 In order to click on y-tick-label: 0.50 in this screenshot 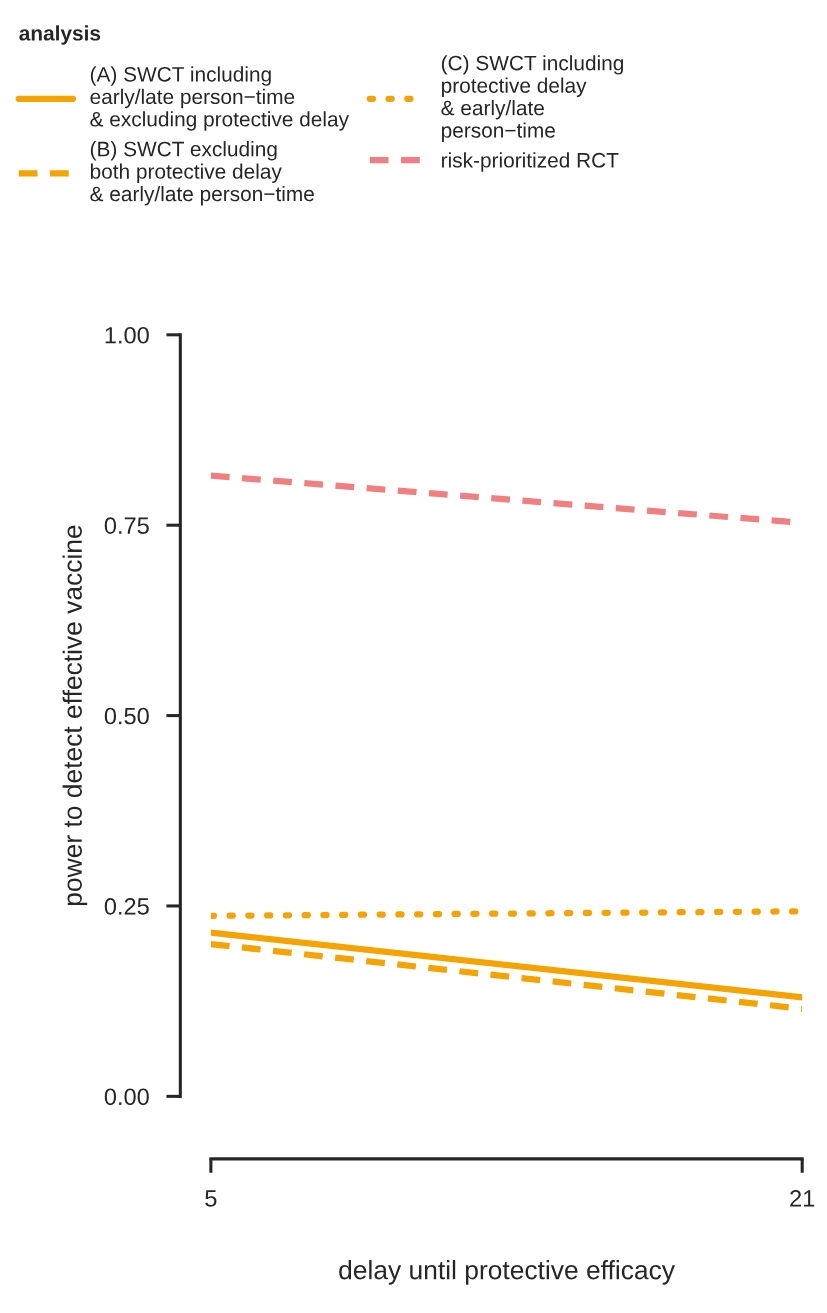, I will do `click(126, 716)`.